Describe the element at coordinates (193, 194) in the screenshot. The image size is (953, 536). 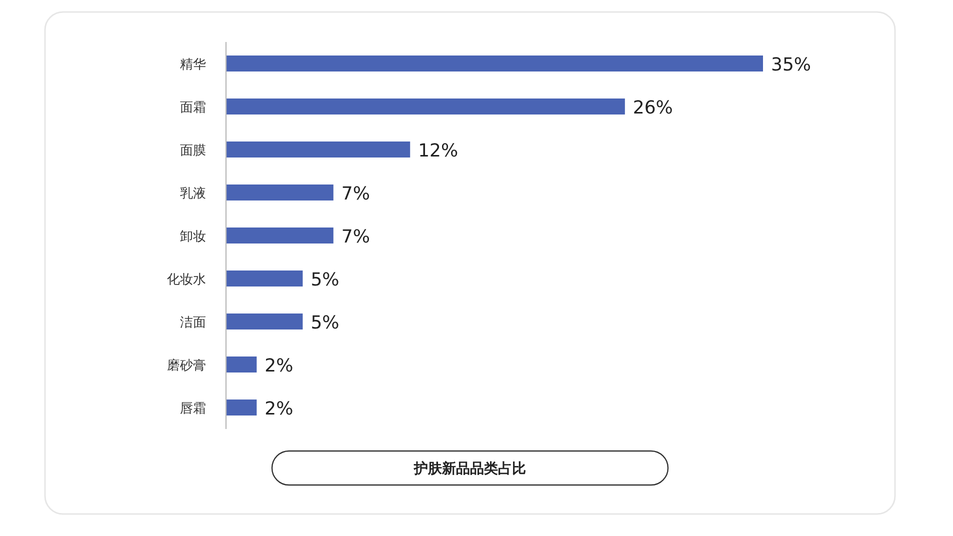
I see `y-tick-label: 乳液` at that location.